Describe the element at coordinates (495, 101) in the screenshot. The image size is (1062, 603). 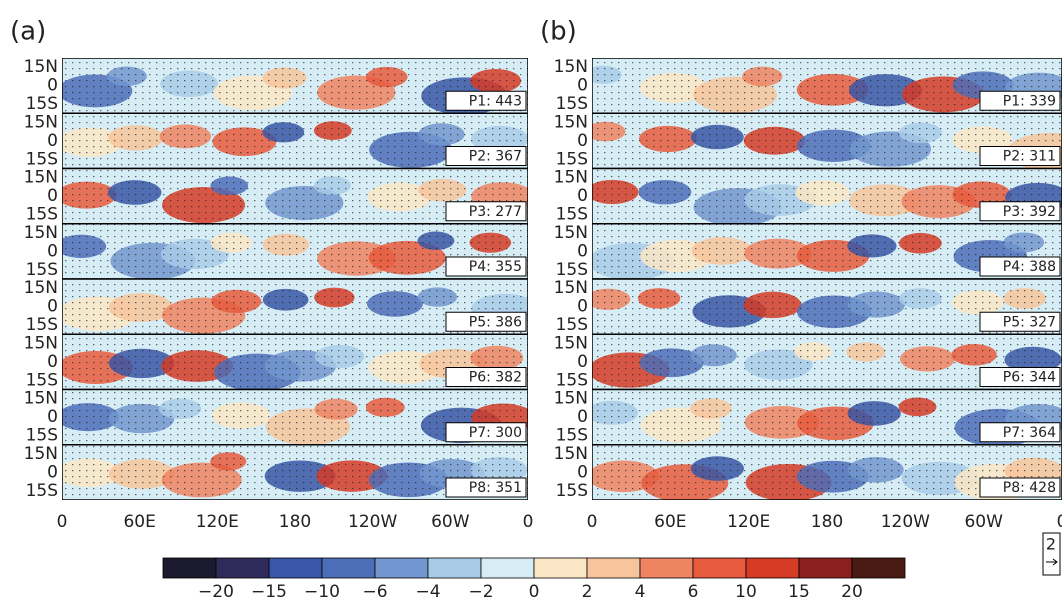
I see `row-tag: P1: 443` at that location.